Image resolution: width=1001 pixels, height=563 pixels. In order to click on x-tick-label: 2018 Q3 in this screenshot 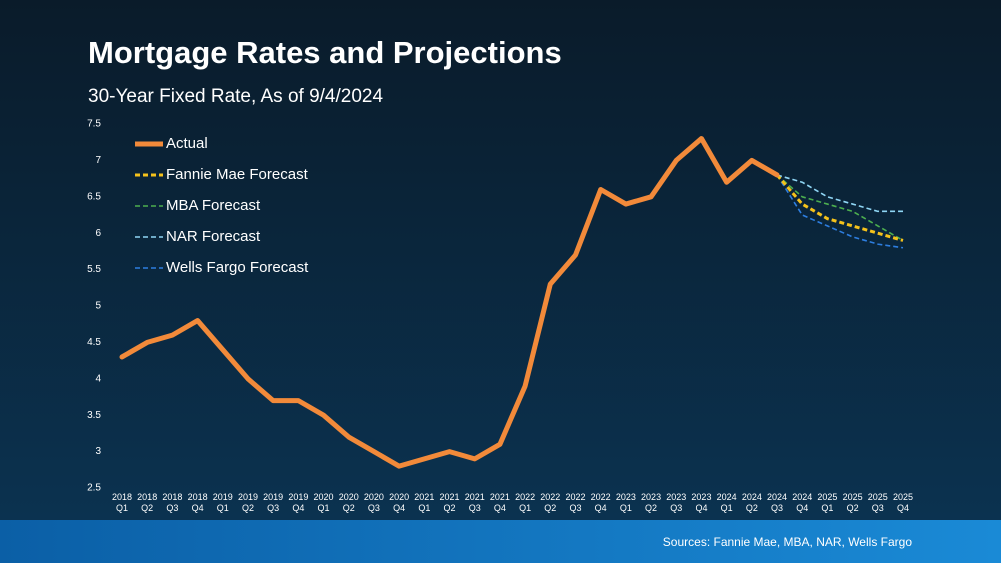, I will do `click(172, 502)`.